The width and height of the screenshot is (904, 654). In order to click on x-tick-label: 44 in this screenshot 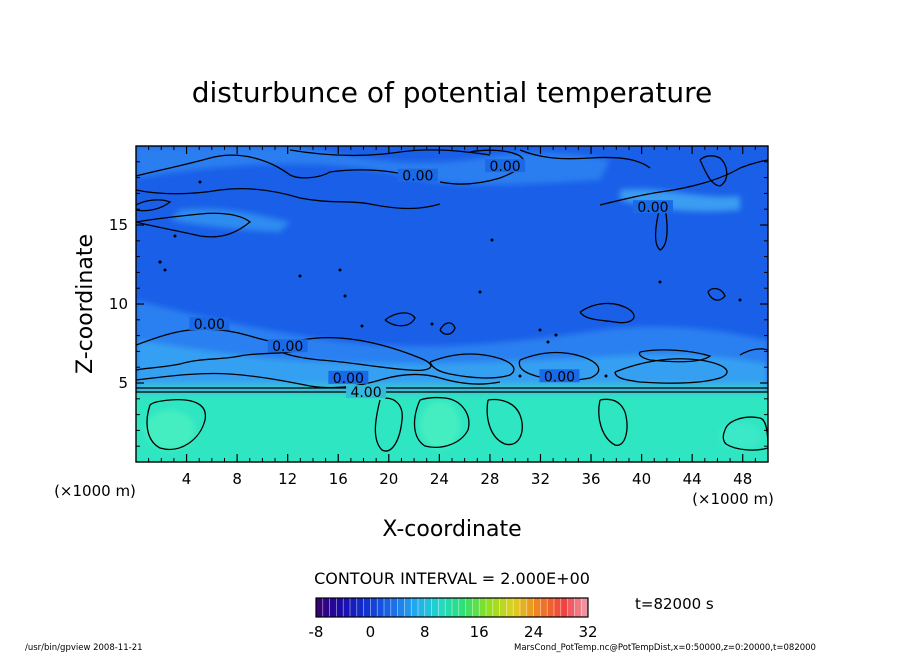, I will do `click(692, 479)`.